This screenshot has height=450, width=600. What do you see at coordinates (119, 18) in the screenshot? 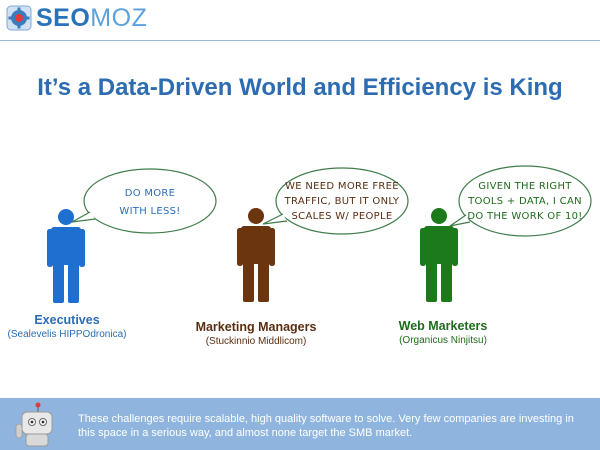
I see `logo-moz-text: MOZ` at bounding box center [119, 18].